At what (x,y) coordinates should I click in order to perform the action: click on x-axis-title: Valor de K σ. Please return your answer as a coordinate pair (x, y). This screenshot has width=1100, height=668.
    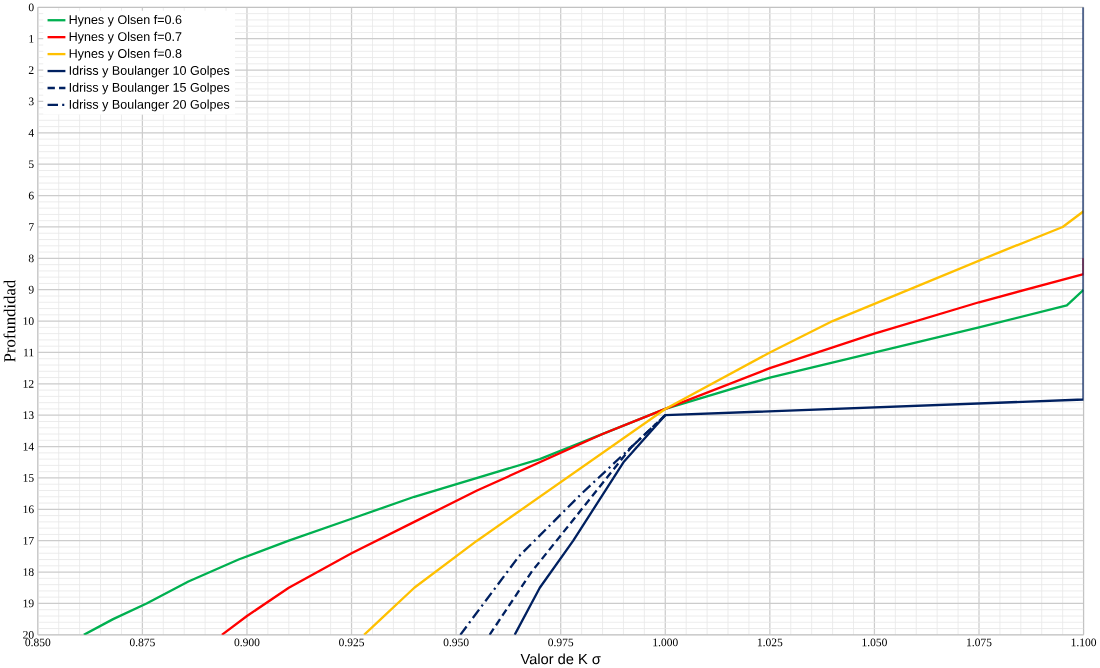
    Looking at the image, I should click on (560, 659).